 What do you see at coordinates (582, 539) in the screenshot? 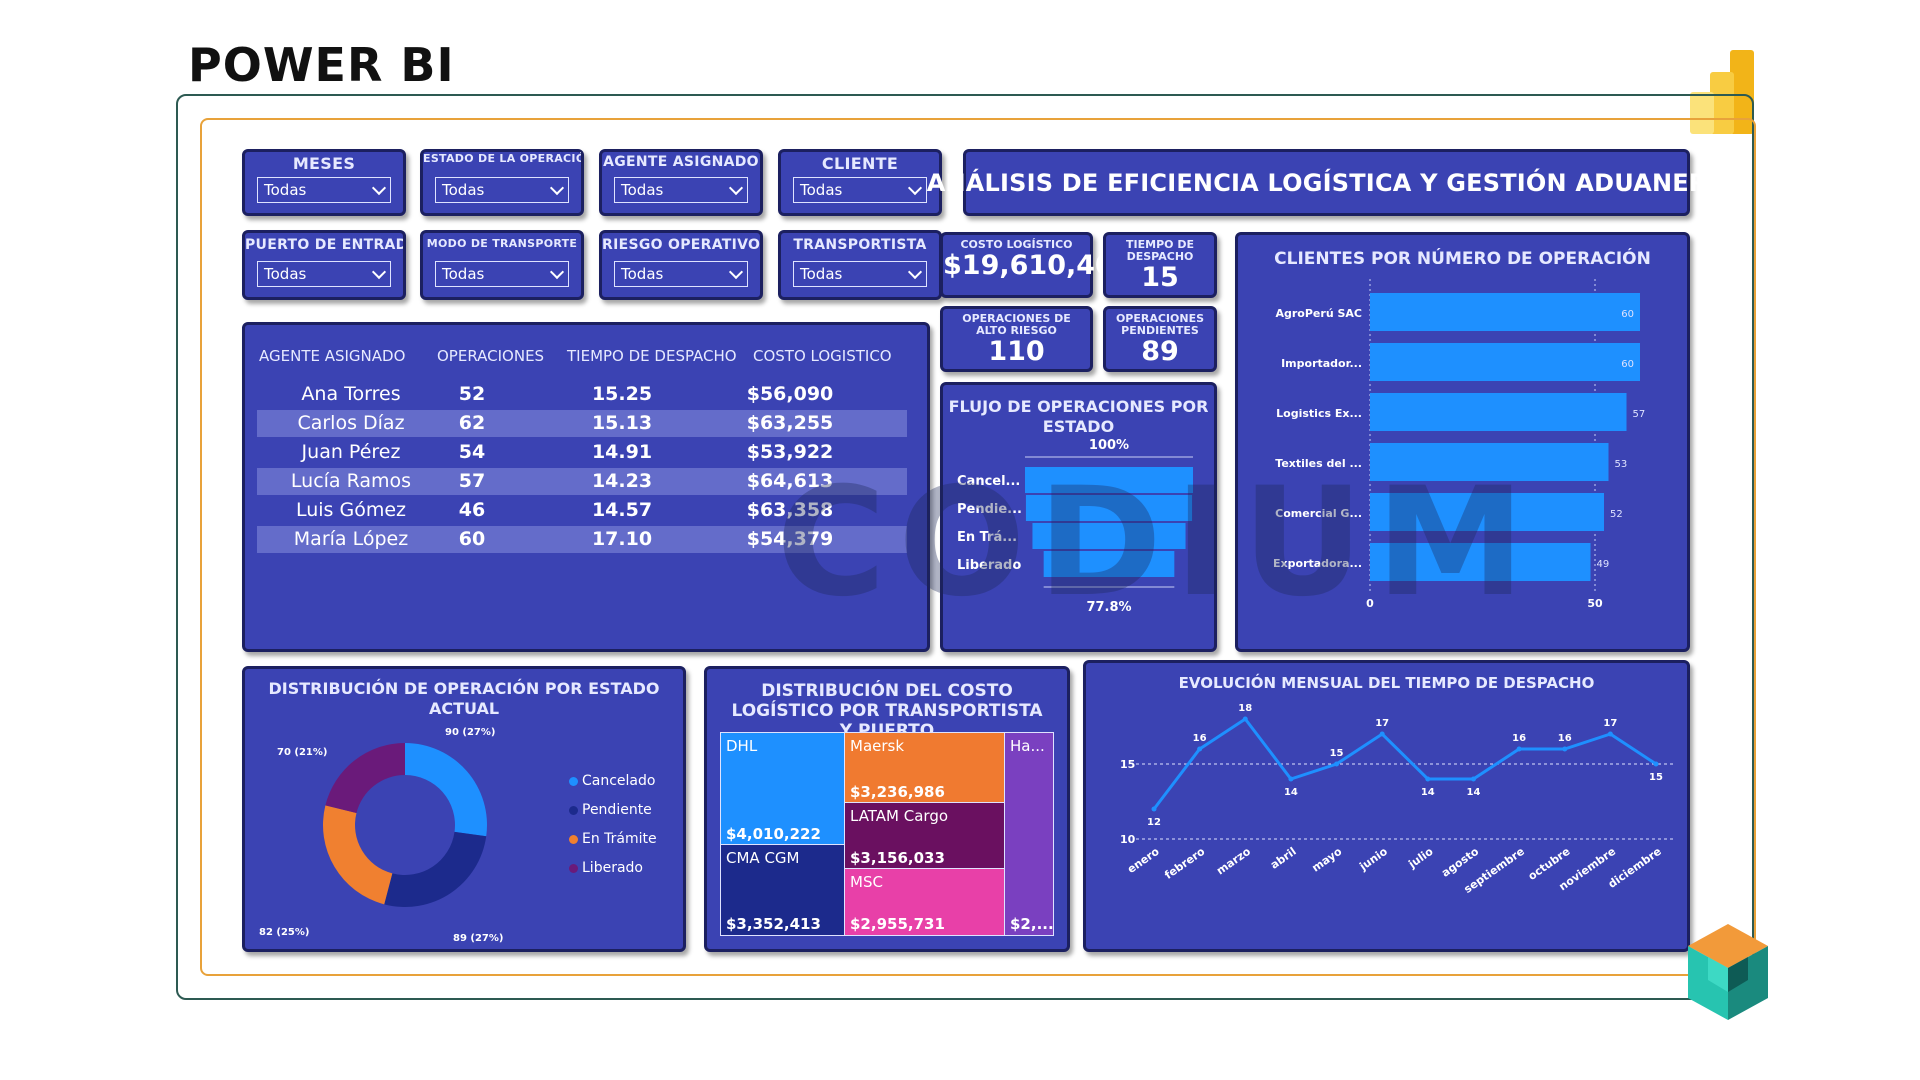
I see `table-row: María López 60 17.10 $54,379` at bounding box center [582, 539].